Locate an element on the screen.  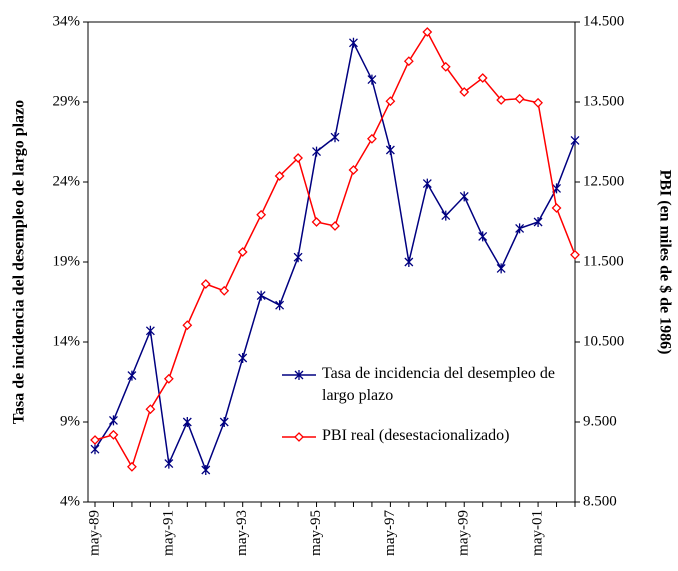
legend-entry: PBI real (desestacionalizado) is located at coordinates (396, 435).